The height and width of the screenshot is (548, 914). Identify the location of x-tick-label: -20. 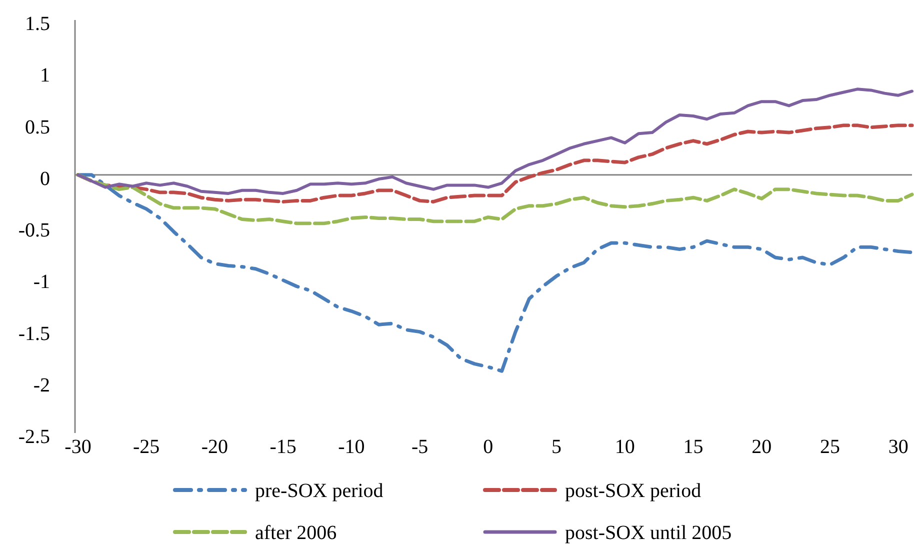
(214, 447).